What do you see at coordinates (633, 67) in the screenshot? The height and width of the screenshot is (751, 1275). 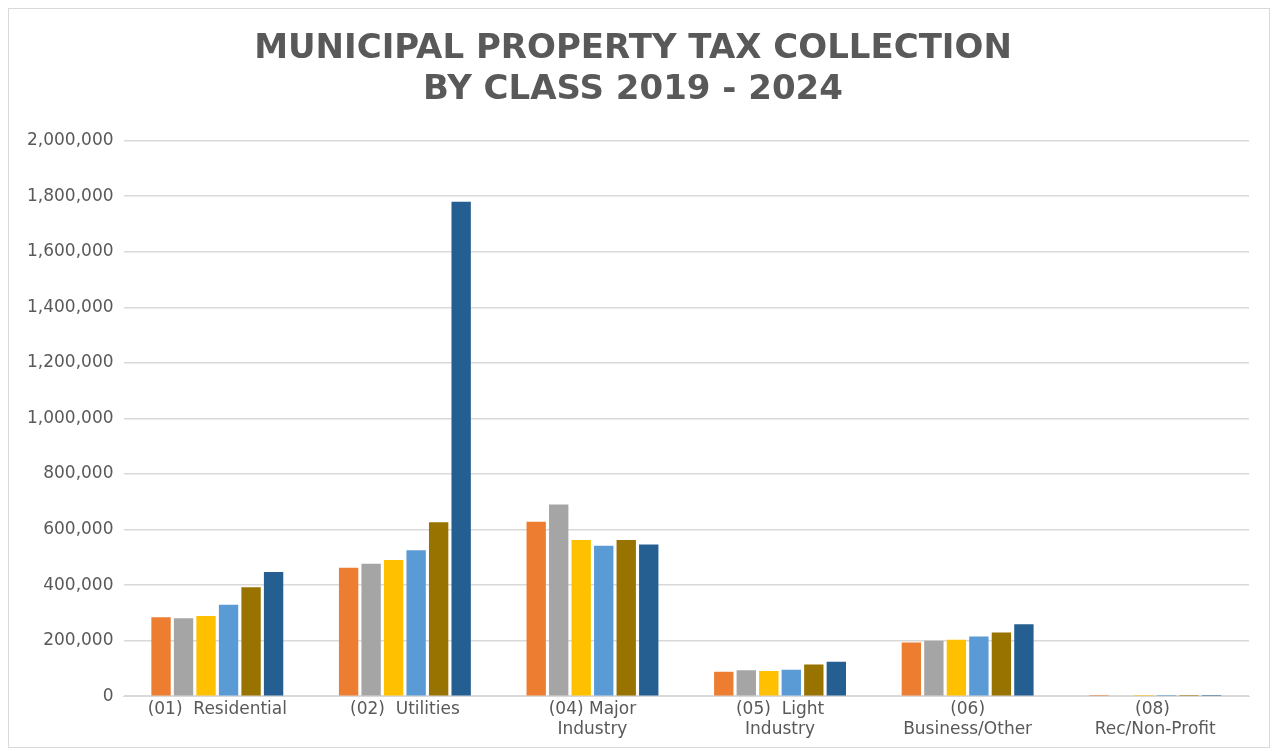 I see `chart-title: MUNICIPAL PROPERTY TAX COLLECTION BY CLASS 2019 - 2024` at bounding box center [633, 67].